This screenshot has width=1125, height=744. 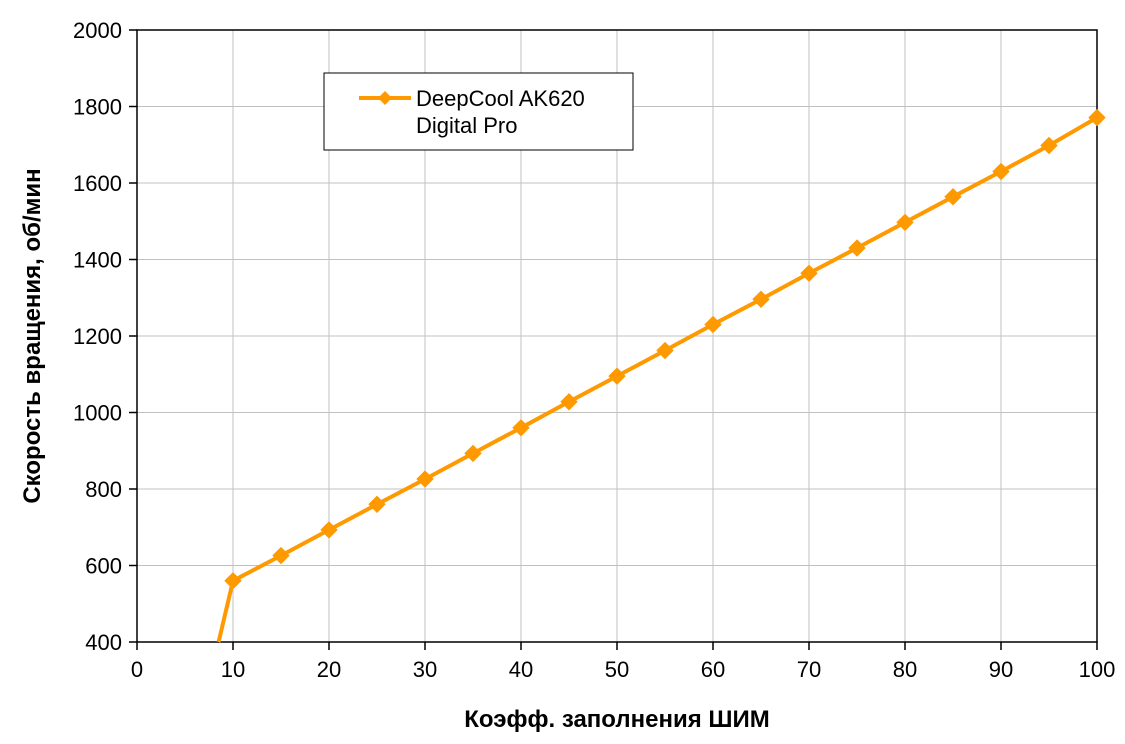 I want to click on x-tick-label-100: 100, so click(x=1097, y=669).